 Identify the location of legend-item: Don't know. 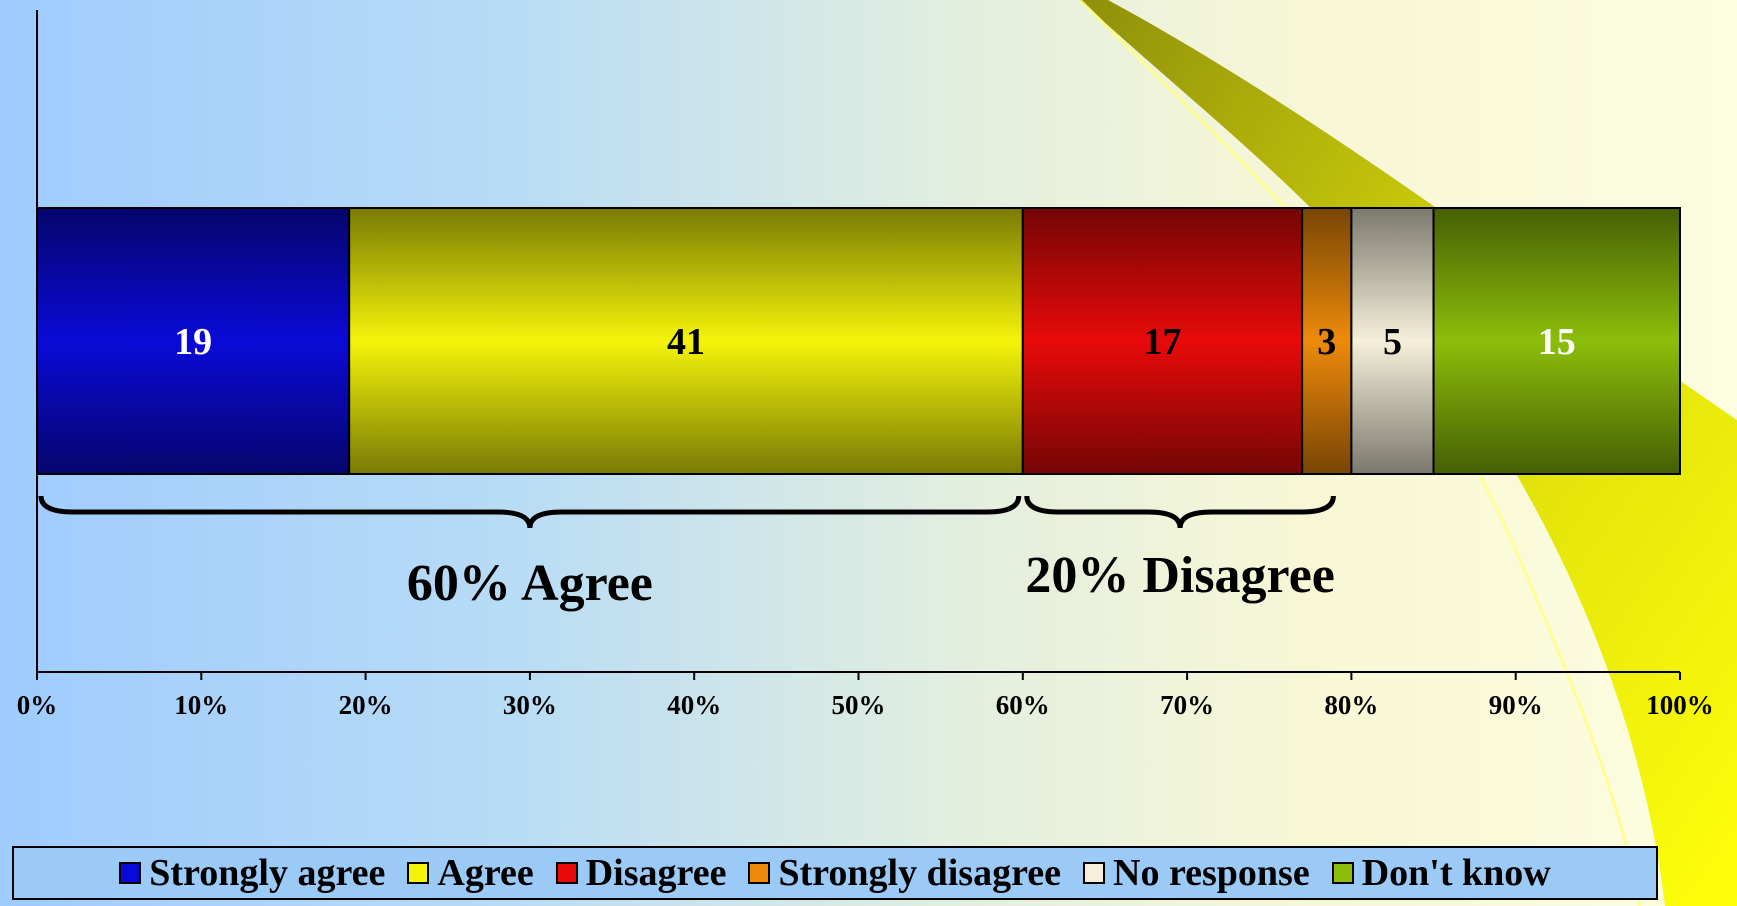
(1441, 873).